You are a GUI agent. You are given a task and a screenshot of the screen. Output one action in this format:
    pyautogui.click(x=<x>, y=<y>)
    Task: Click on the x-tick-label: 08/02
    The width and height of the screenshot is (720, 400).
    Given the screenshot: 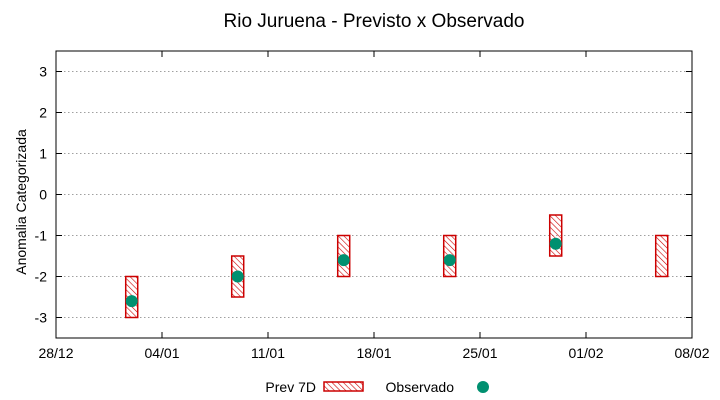 What is the action you would take?
    pyautogui.click(x=691, y=353)
    